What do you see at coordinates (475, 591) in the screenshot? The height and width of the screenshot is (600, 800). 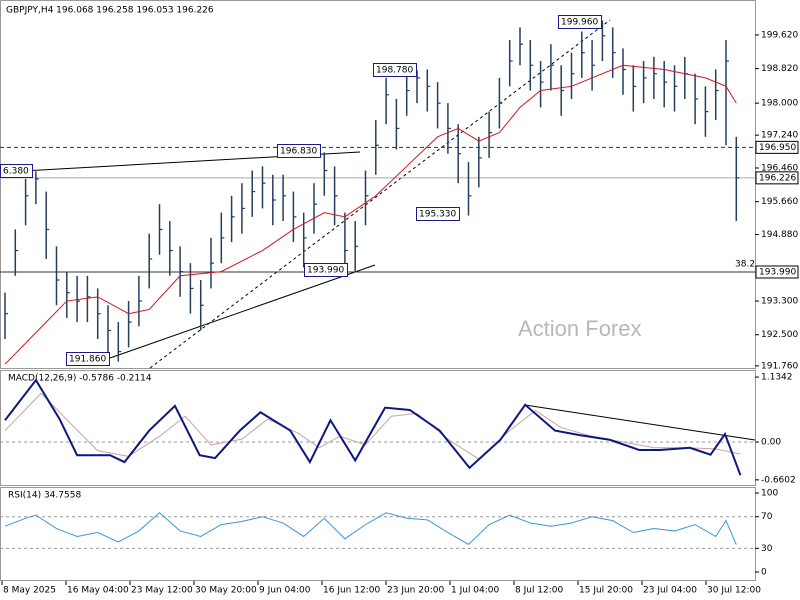 I see `x-tick-label: 1 Jul 04:00` at bounding box center [475, 591].